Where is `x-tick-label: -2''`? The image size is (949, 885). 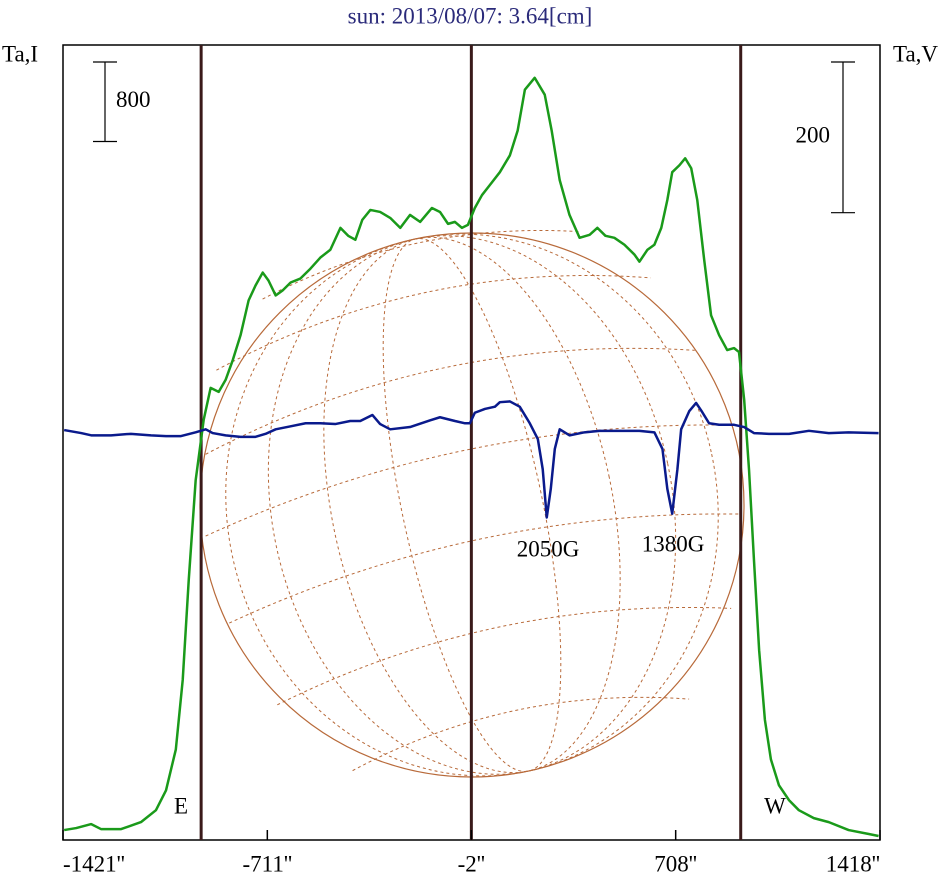 x-tick-label: -2'' is located at coordinates (471, 863).